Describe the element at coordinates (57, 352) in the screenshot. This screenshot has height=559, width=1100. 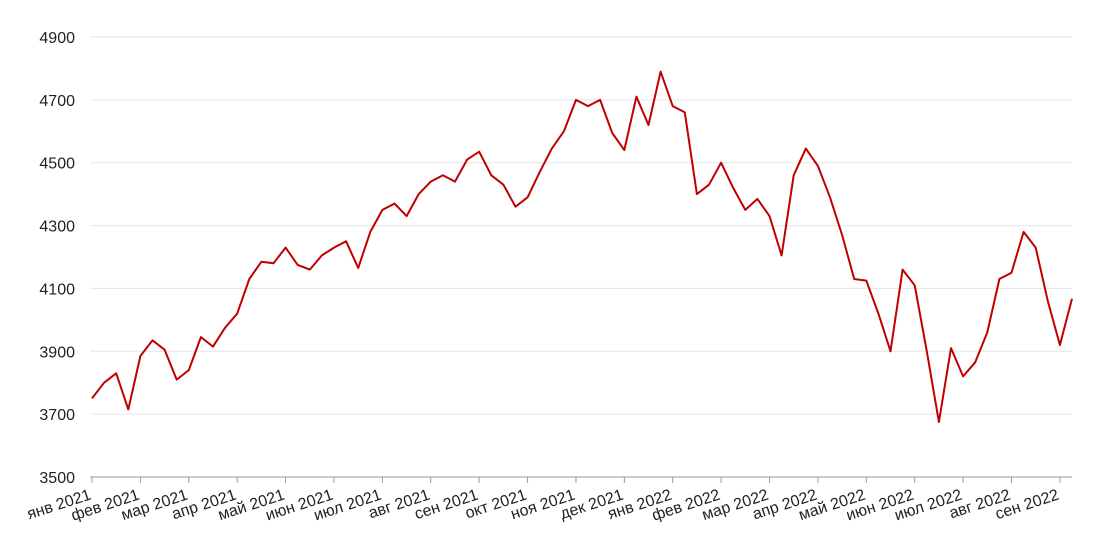
I see `y-tick-label: 3900` at that location.